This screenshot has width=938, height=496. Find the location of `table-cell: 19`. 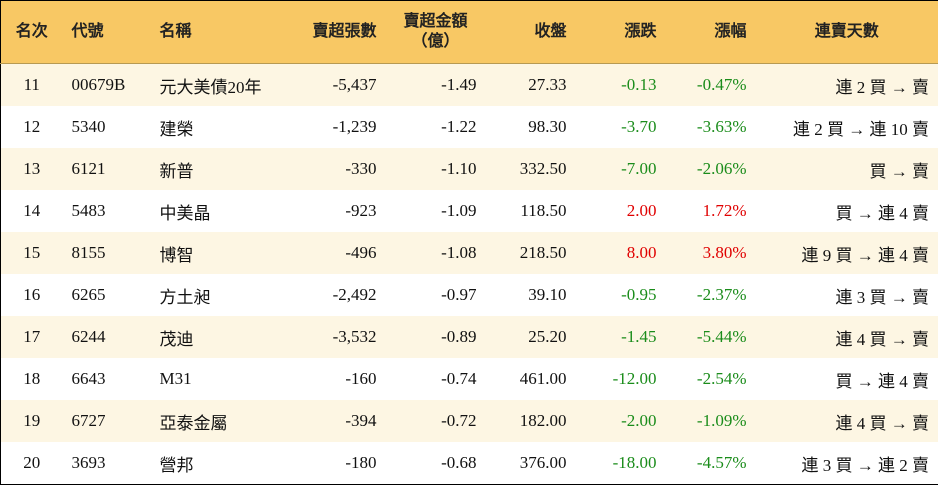

table-cell: 19 is located at coordinates (31, 421).